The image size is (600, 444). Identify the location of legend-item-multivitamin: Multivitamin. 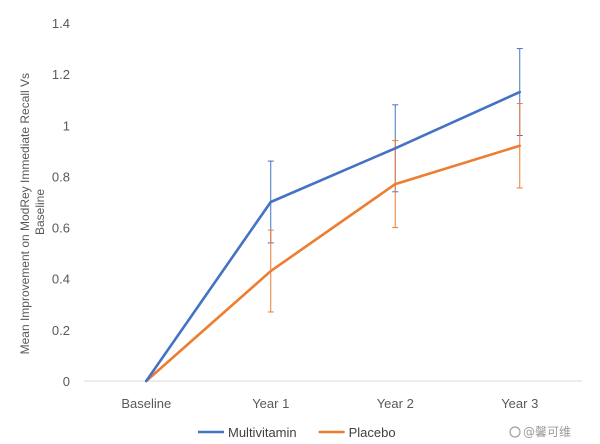
(247, 432).